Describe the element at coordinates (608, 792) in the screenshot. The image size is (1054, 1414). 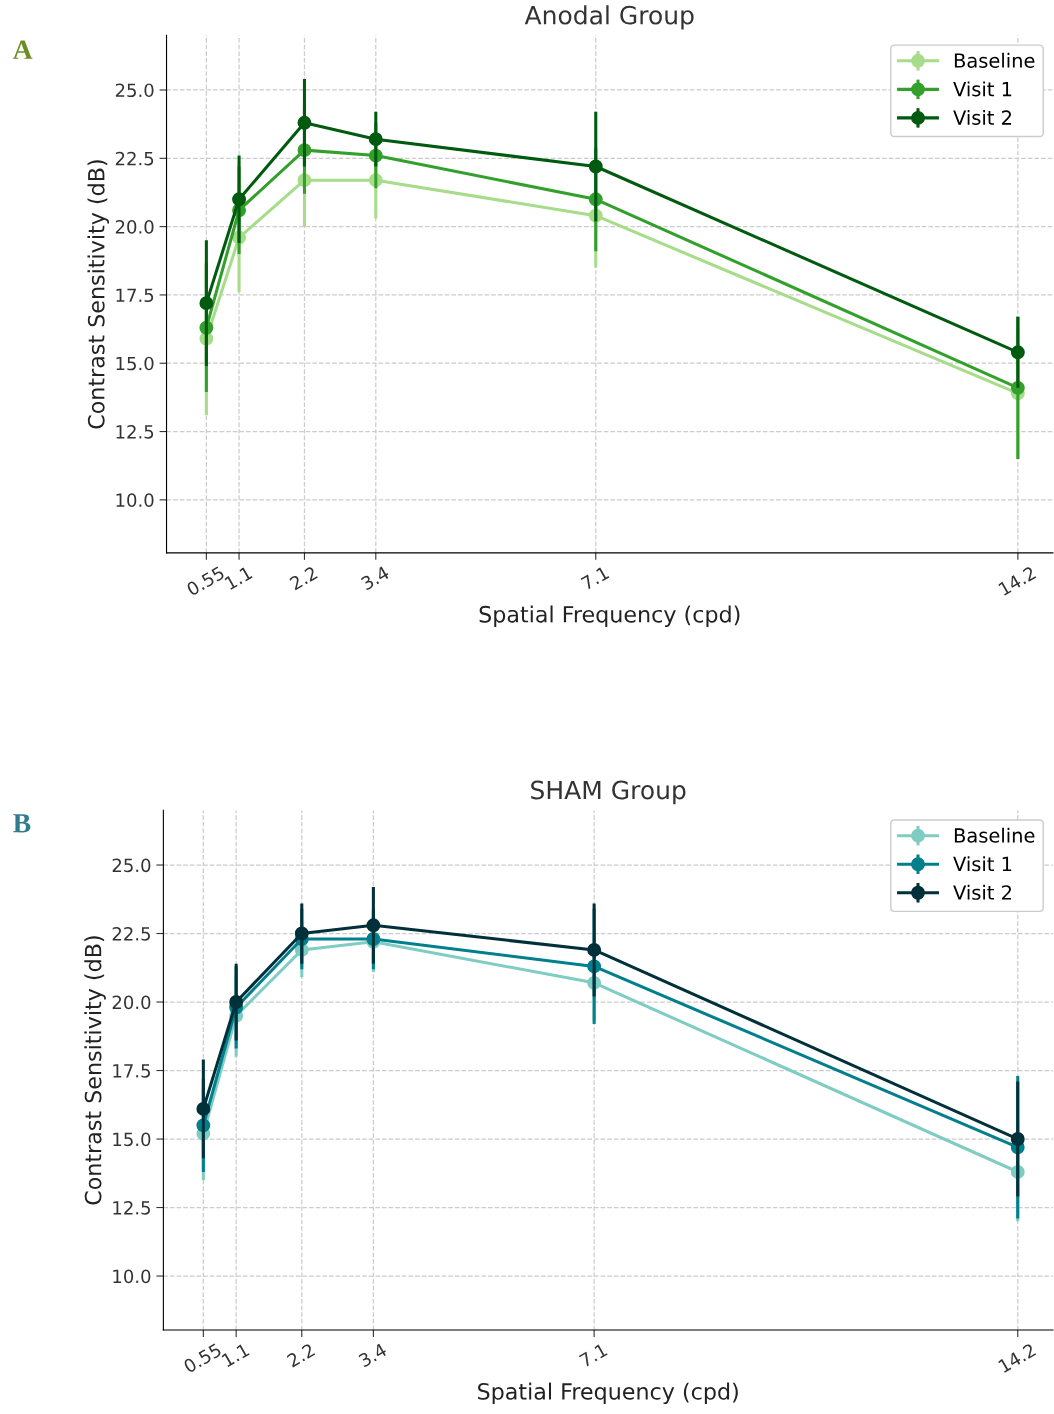
I see `chart-title: SHAM Group` at that location.